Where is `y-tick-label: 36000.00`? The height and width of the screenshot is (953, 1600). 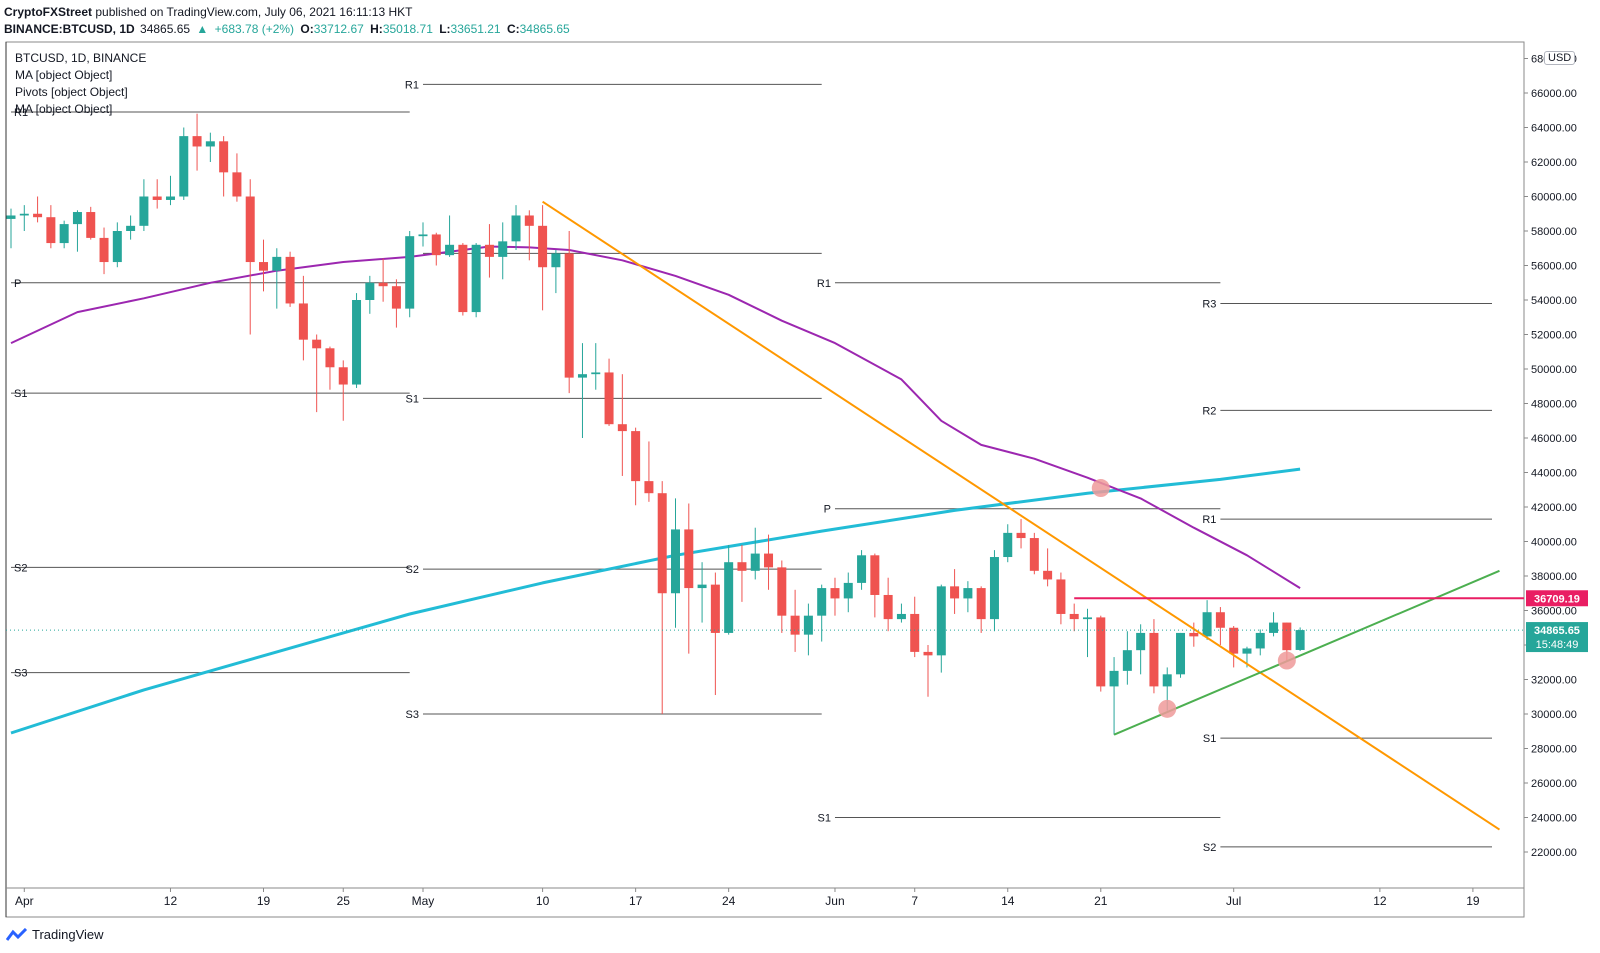 y-tick-label: 36000.00 is located at coordinates (1554, 612).